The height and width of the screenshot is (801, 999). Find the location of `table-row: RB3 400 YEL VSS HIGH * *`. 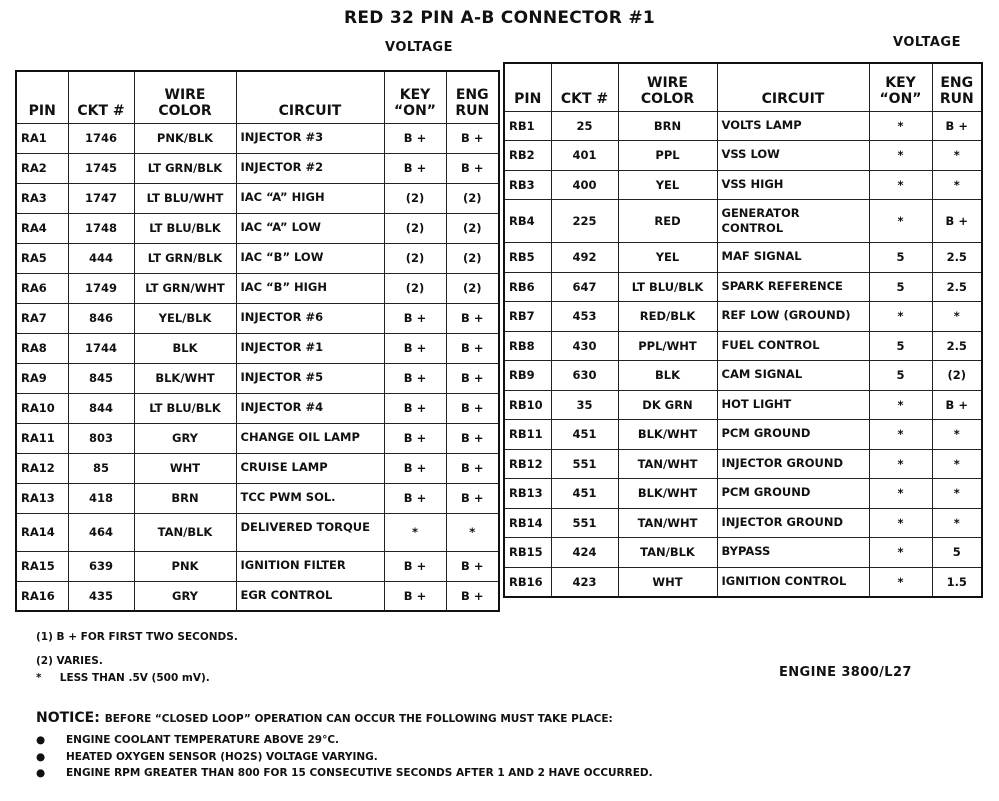

table-row: RB3 400 YEL VSS HIGH * * is located at coordinates (743, 184).